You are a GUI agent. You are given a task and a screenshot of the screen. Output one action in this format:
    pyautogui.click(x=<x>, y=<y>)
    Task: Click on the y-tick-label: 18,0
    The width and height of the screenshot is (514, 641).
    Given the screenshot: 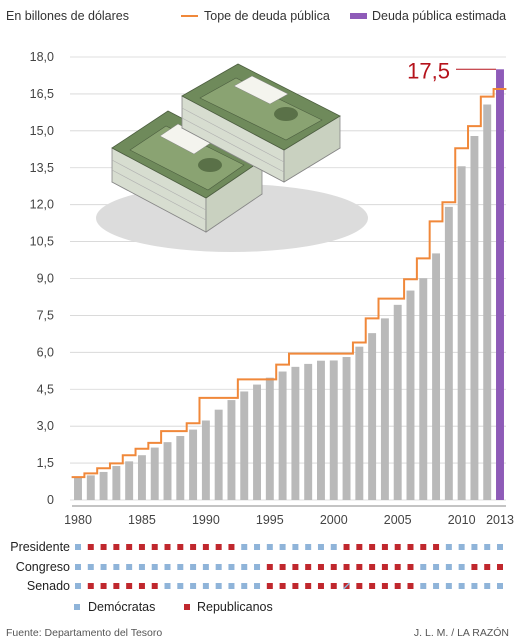 What is the action you would take?
    pyautogui.click(x=42, y=57)
    